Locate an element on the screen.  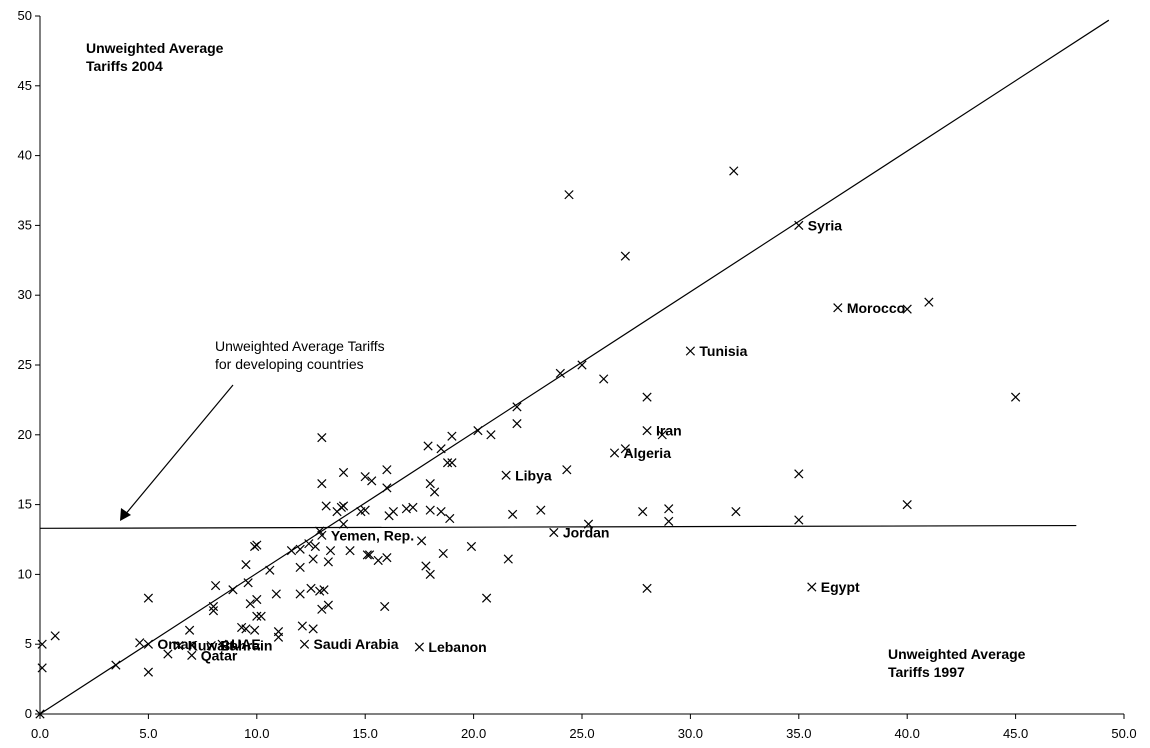
y-tick-label: 35 is located at coordinates (25, 224).